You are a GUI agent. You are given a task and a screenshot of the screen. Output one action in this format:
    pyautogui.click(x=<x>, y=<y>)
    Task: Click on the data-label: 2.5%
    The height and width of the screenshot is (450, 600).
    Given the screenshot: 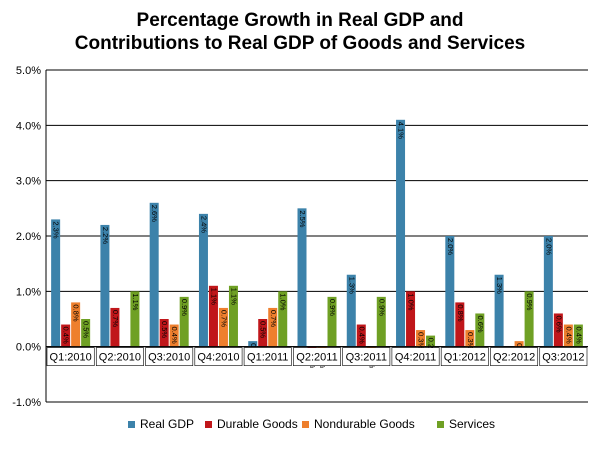 What is the action you would take?
    pyautogui.click(x=302, y=218)
    